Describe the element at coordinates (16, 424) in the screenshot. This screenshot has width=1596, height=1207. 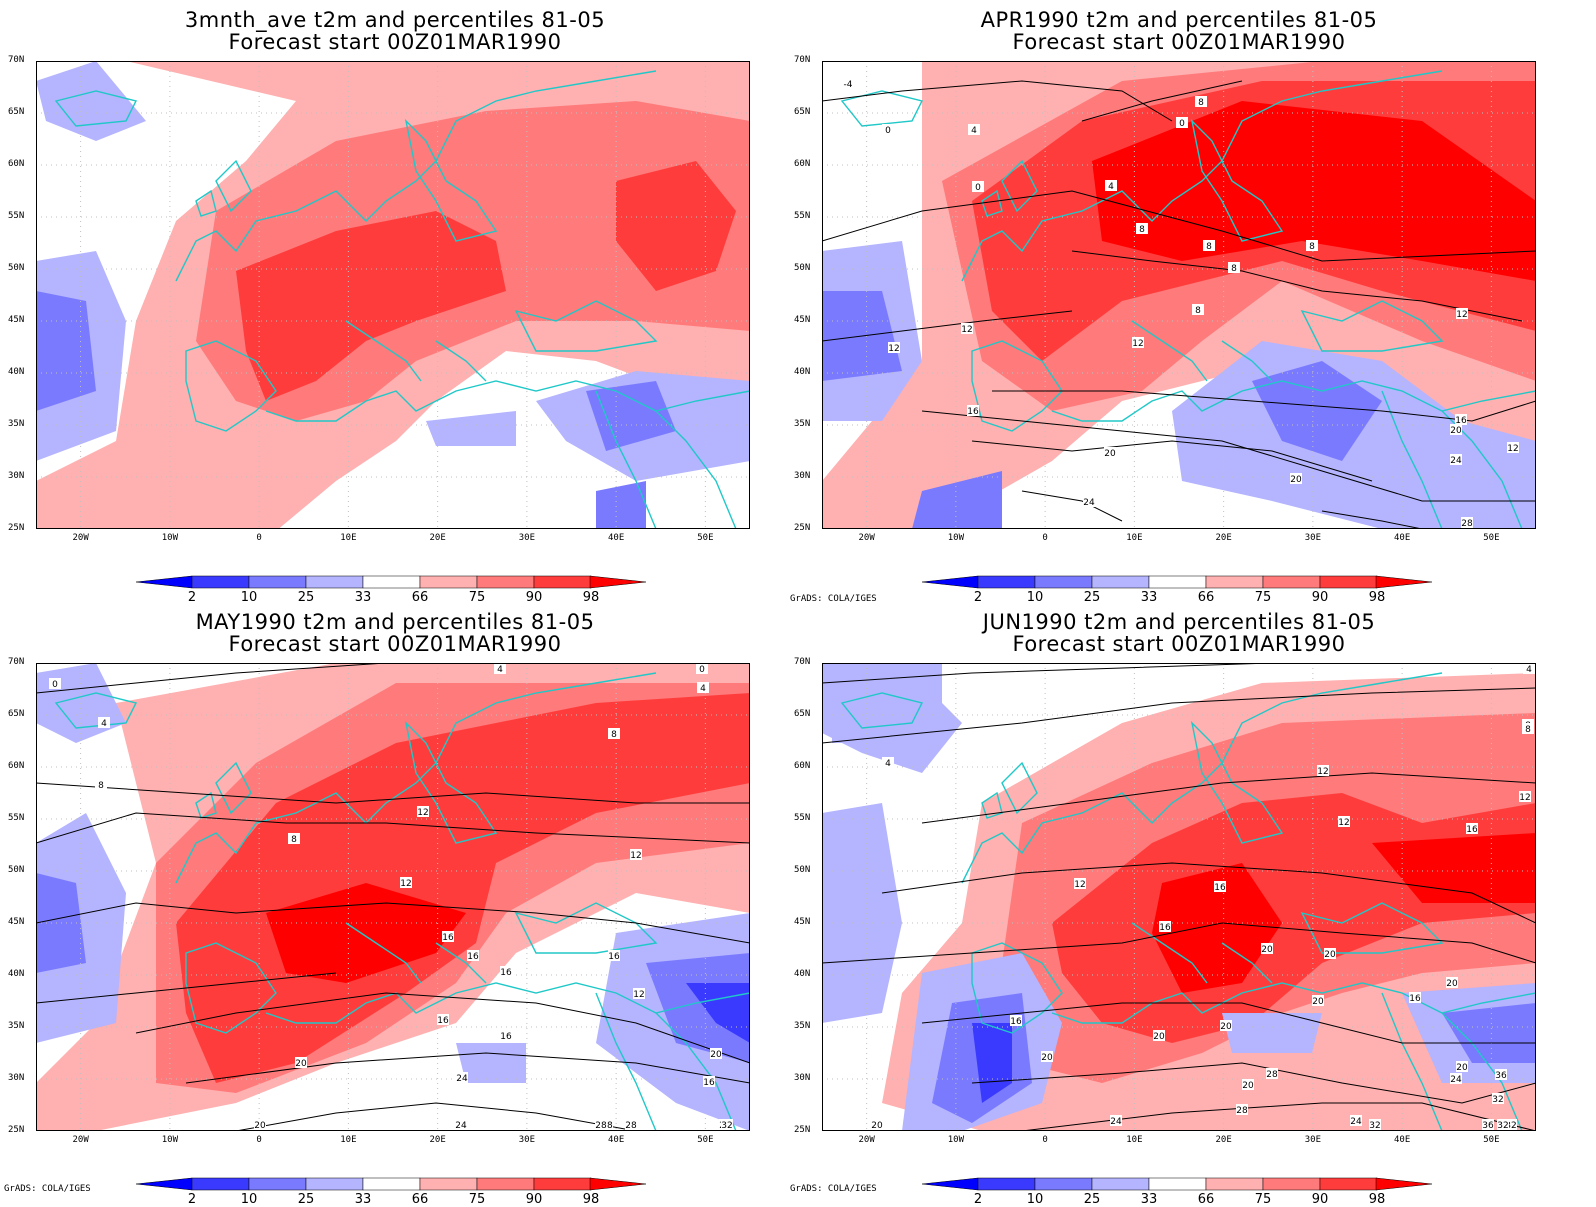
I see `latitude-label: 35N` at that location.